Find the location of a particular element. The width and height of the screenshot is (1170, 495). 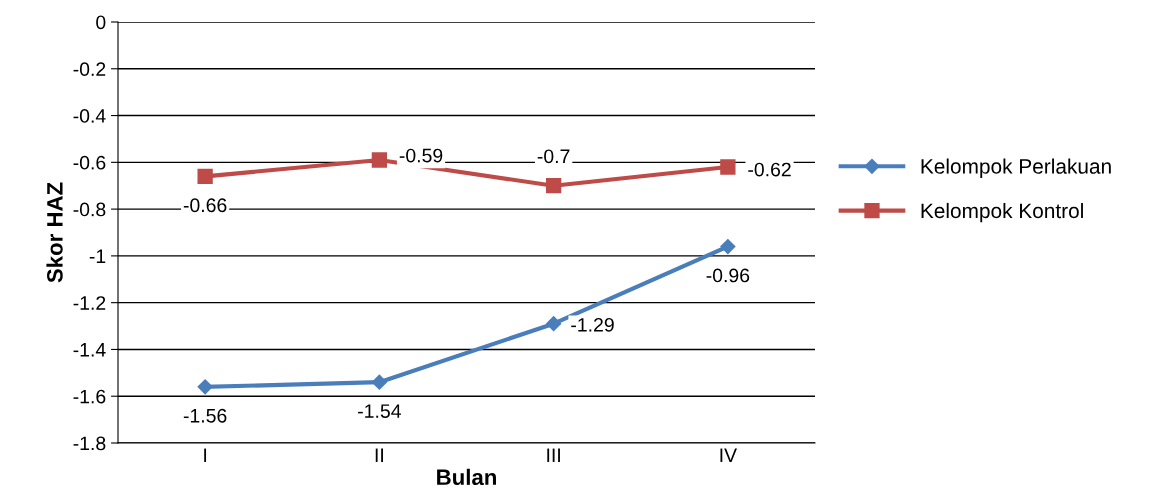

y-tick-label: -0.8 is located at coordinates (89, 209).